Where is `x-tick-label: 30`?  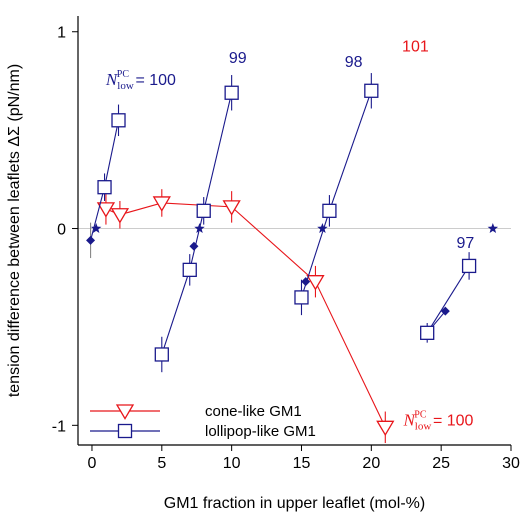 x-tick-label: 30 is located at coordinates (511, 463).